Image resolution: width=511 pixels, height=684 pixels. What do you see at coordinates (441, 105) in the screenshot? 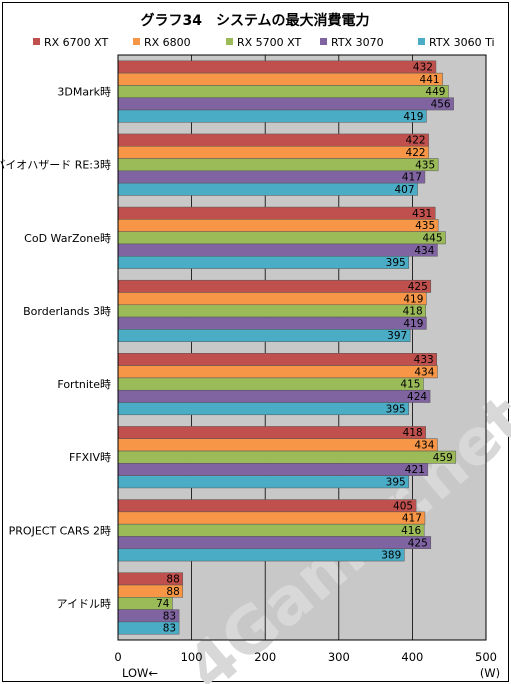
I see `data-label: 456` at bounding box center [441, 105].